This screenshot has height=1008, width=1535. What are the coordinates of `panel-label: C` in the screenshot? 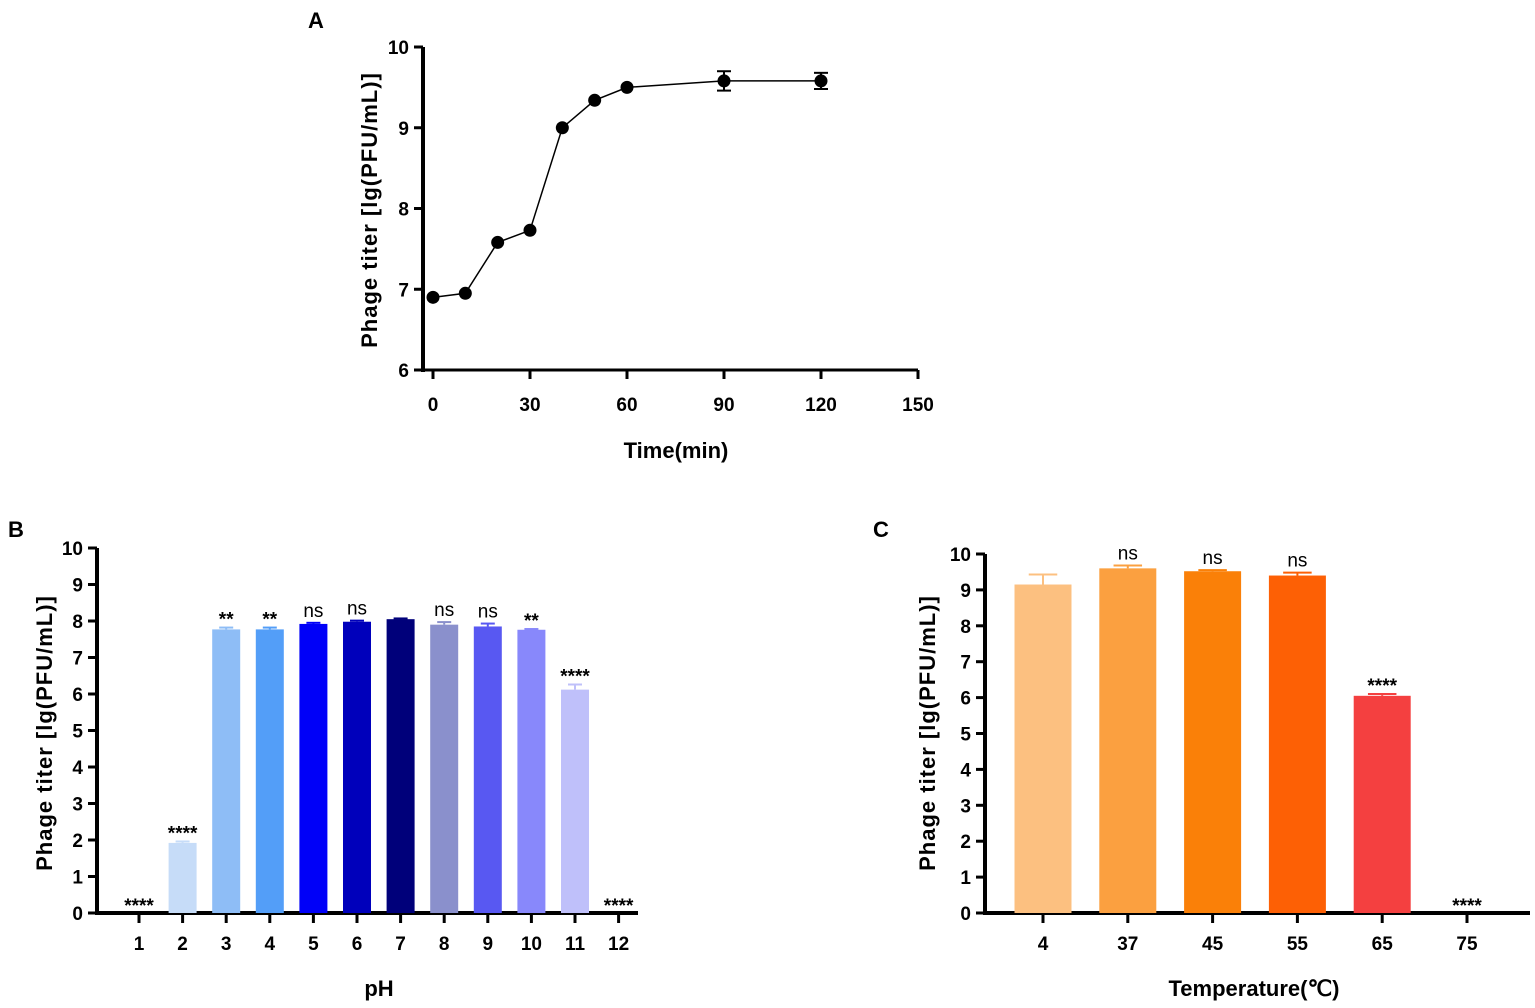 It's located at (881, 529).